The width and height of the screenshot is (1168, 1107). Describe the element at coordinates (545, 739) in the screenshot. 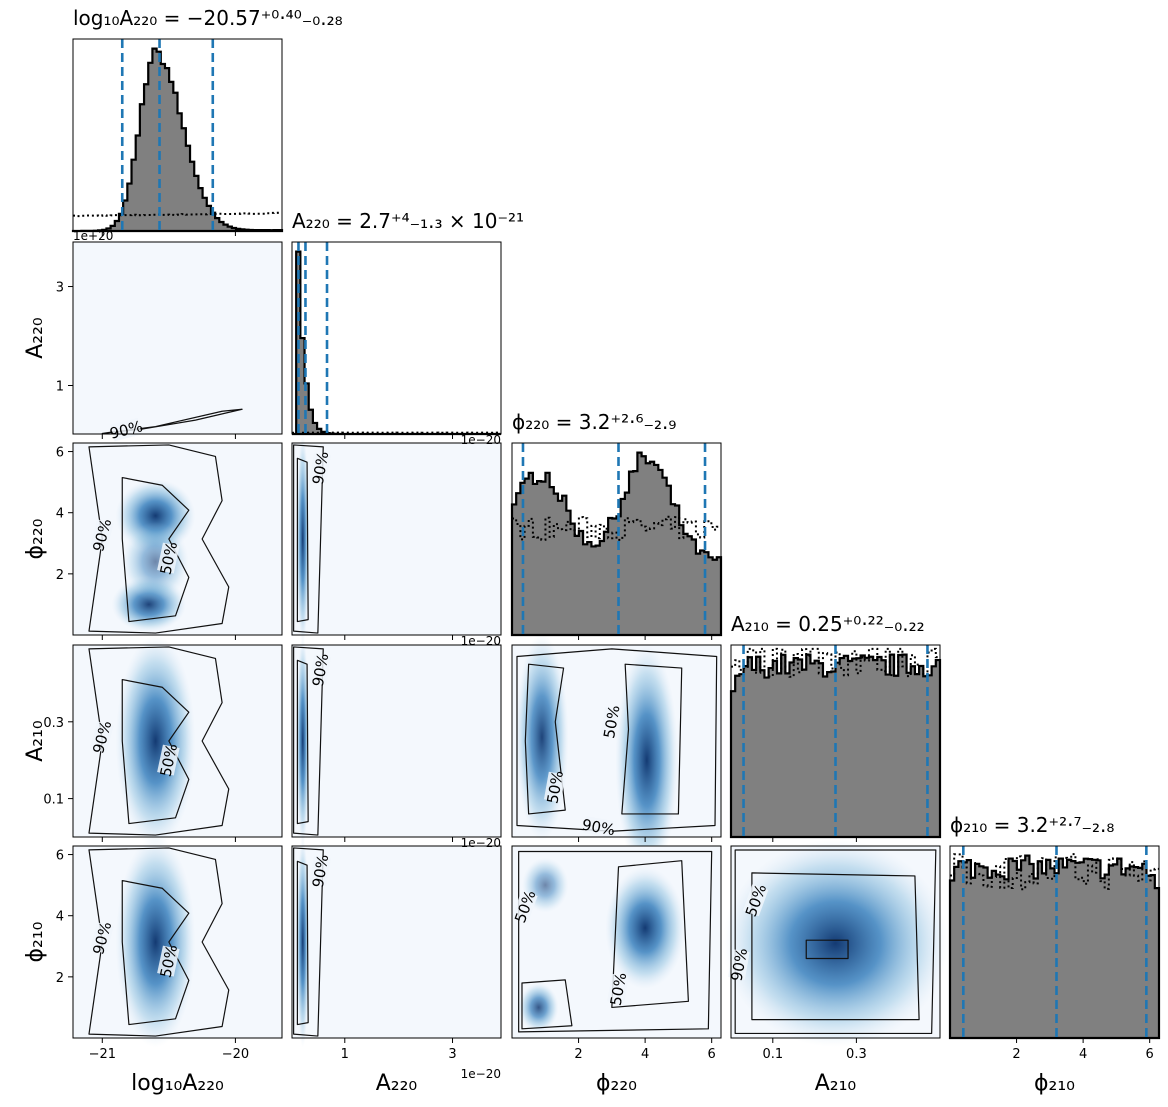

I see `contour-50-left-A210-vs-phi220` at that location.